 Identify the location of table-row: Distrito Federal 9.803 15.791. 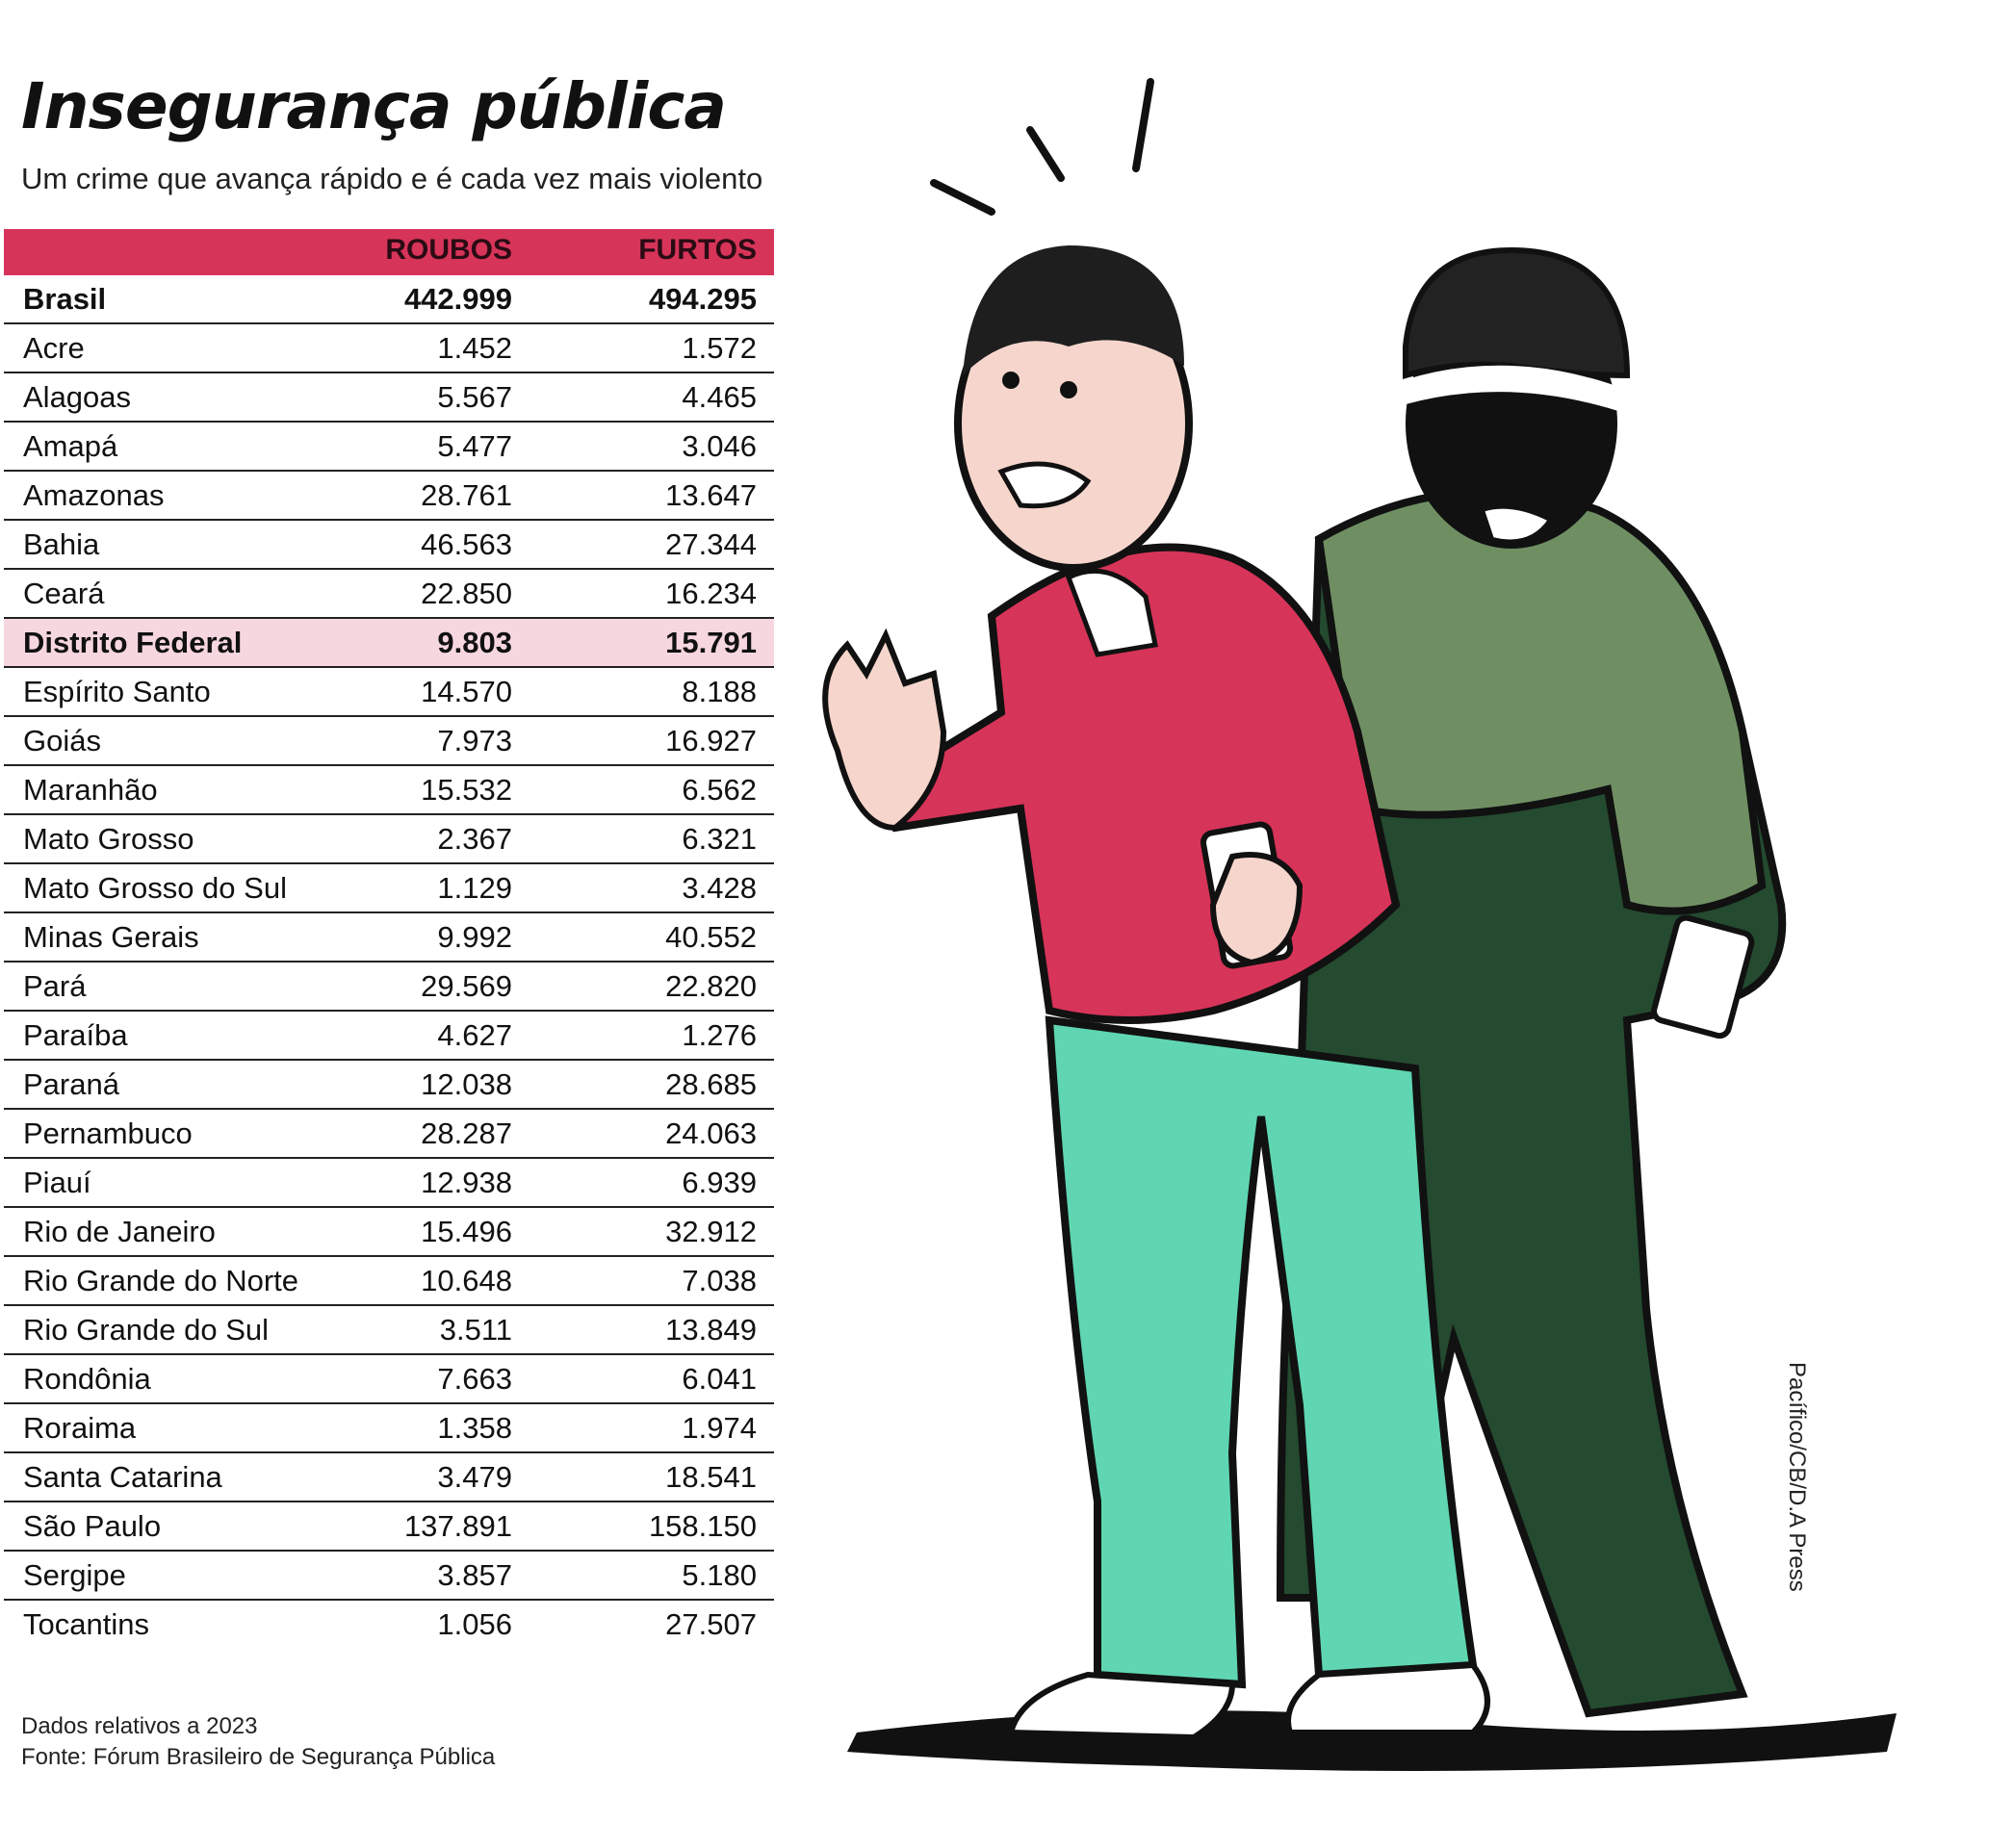
(389, 643).